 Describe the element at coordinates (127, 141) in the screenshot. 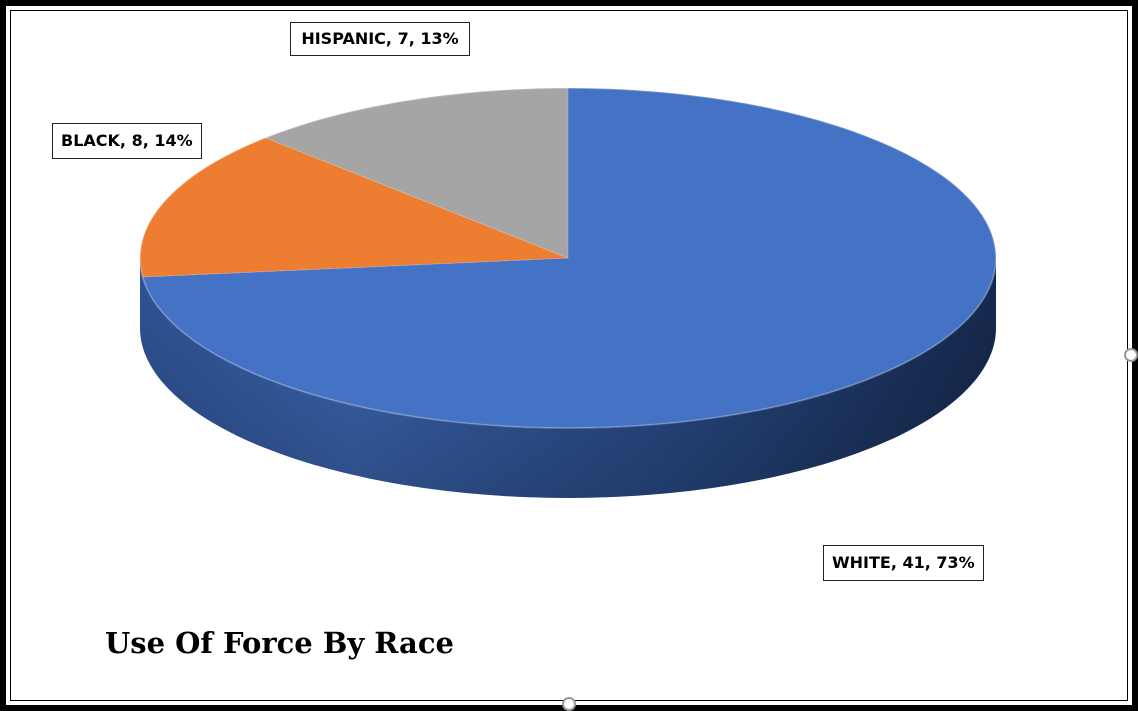

I see `data-label-black: BLACK, 8, 14%` at that location.